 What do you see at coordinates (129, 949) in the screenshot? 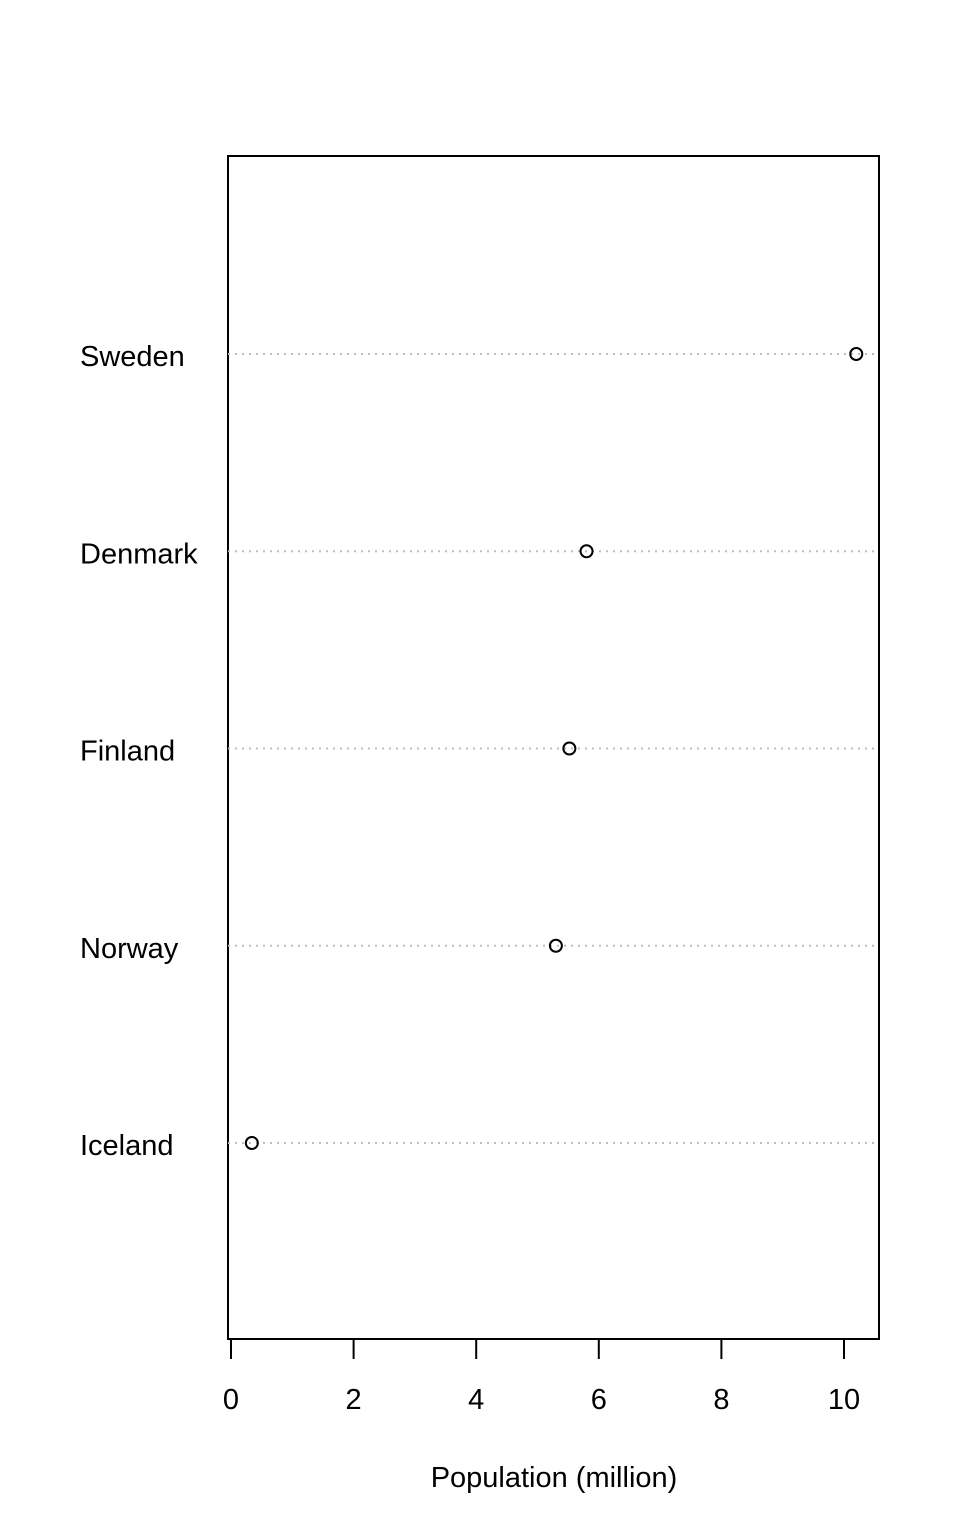
I see `category-label-norway: Norway` at bounding box center [129, 949].